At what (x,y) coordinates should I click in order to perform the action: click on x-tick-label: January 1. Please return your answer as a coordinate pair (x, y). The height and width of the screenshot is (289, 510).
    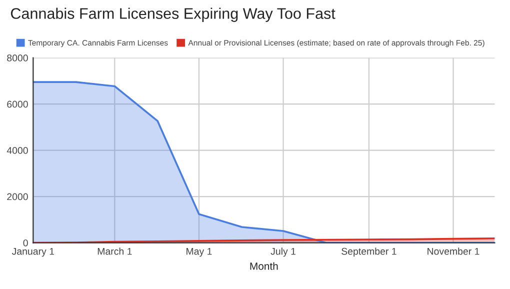
    Looking at the image, I should click on (33, 252).